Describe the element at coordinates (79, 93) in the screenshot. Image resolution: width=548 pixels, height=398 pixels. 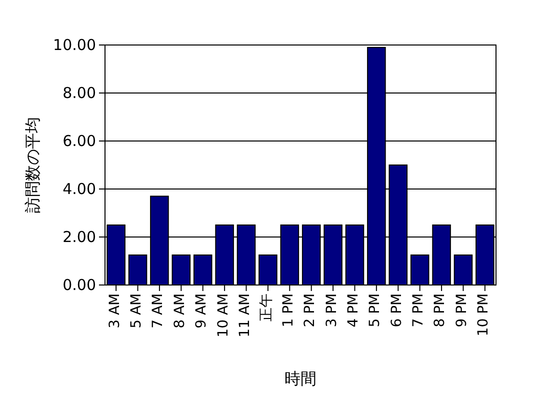
I see `y-tick-label: 8.00` at that location.